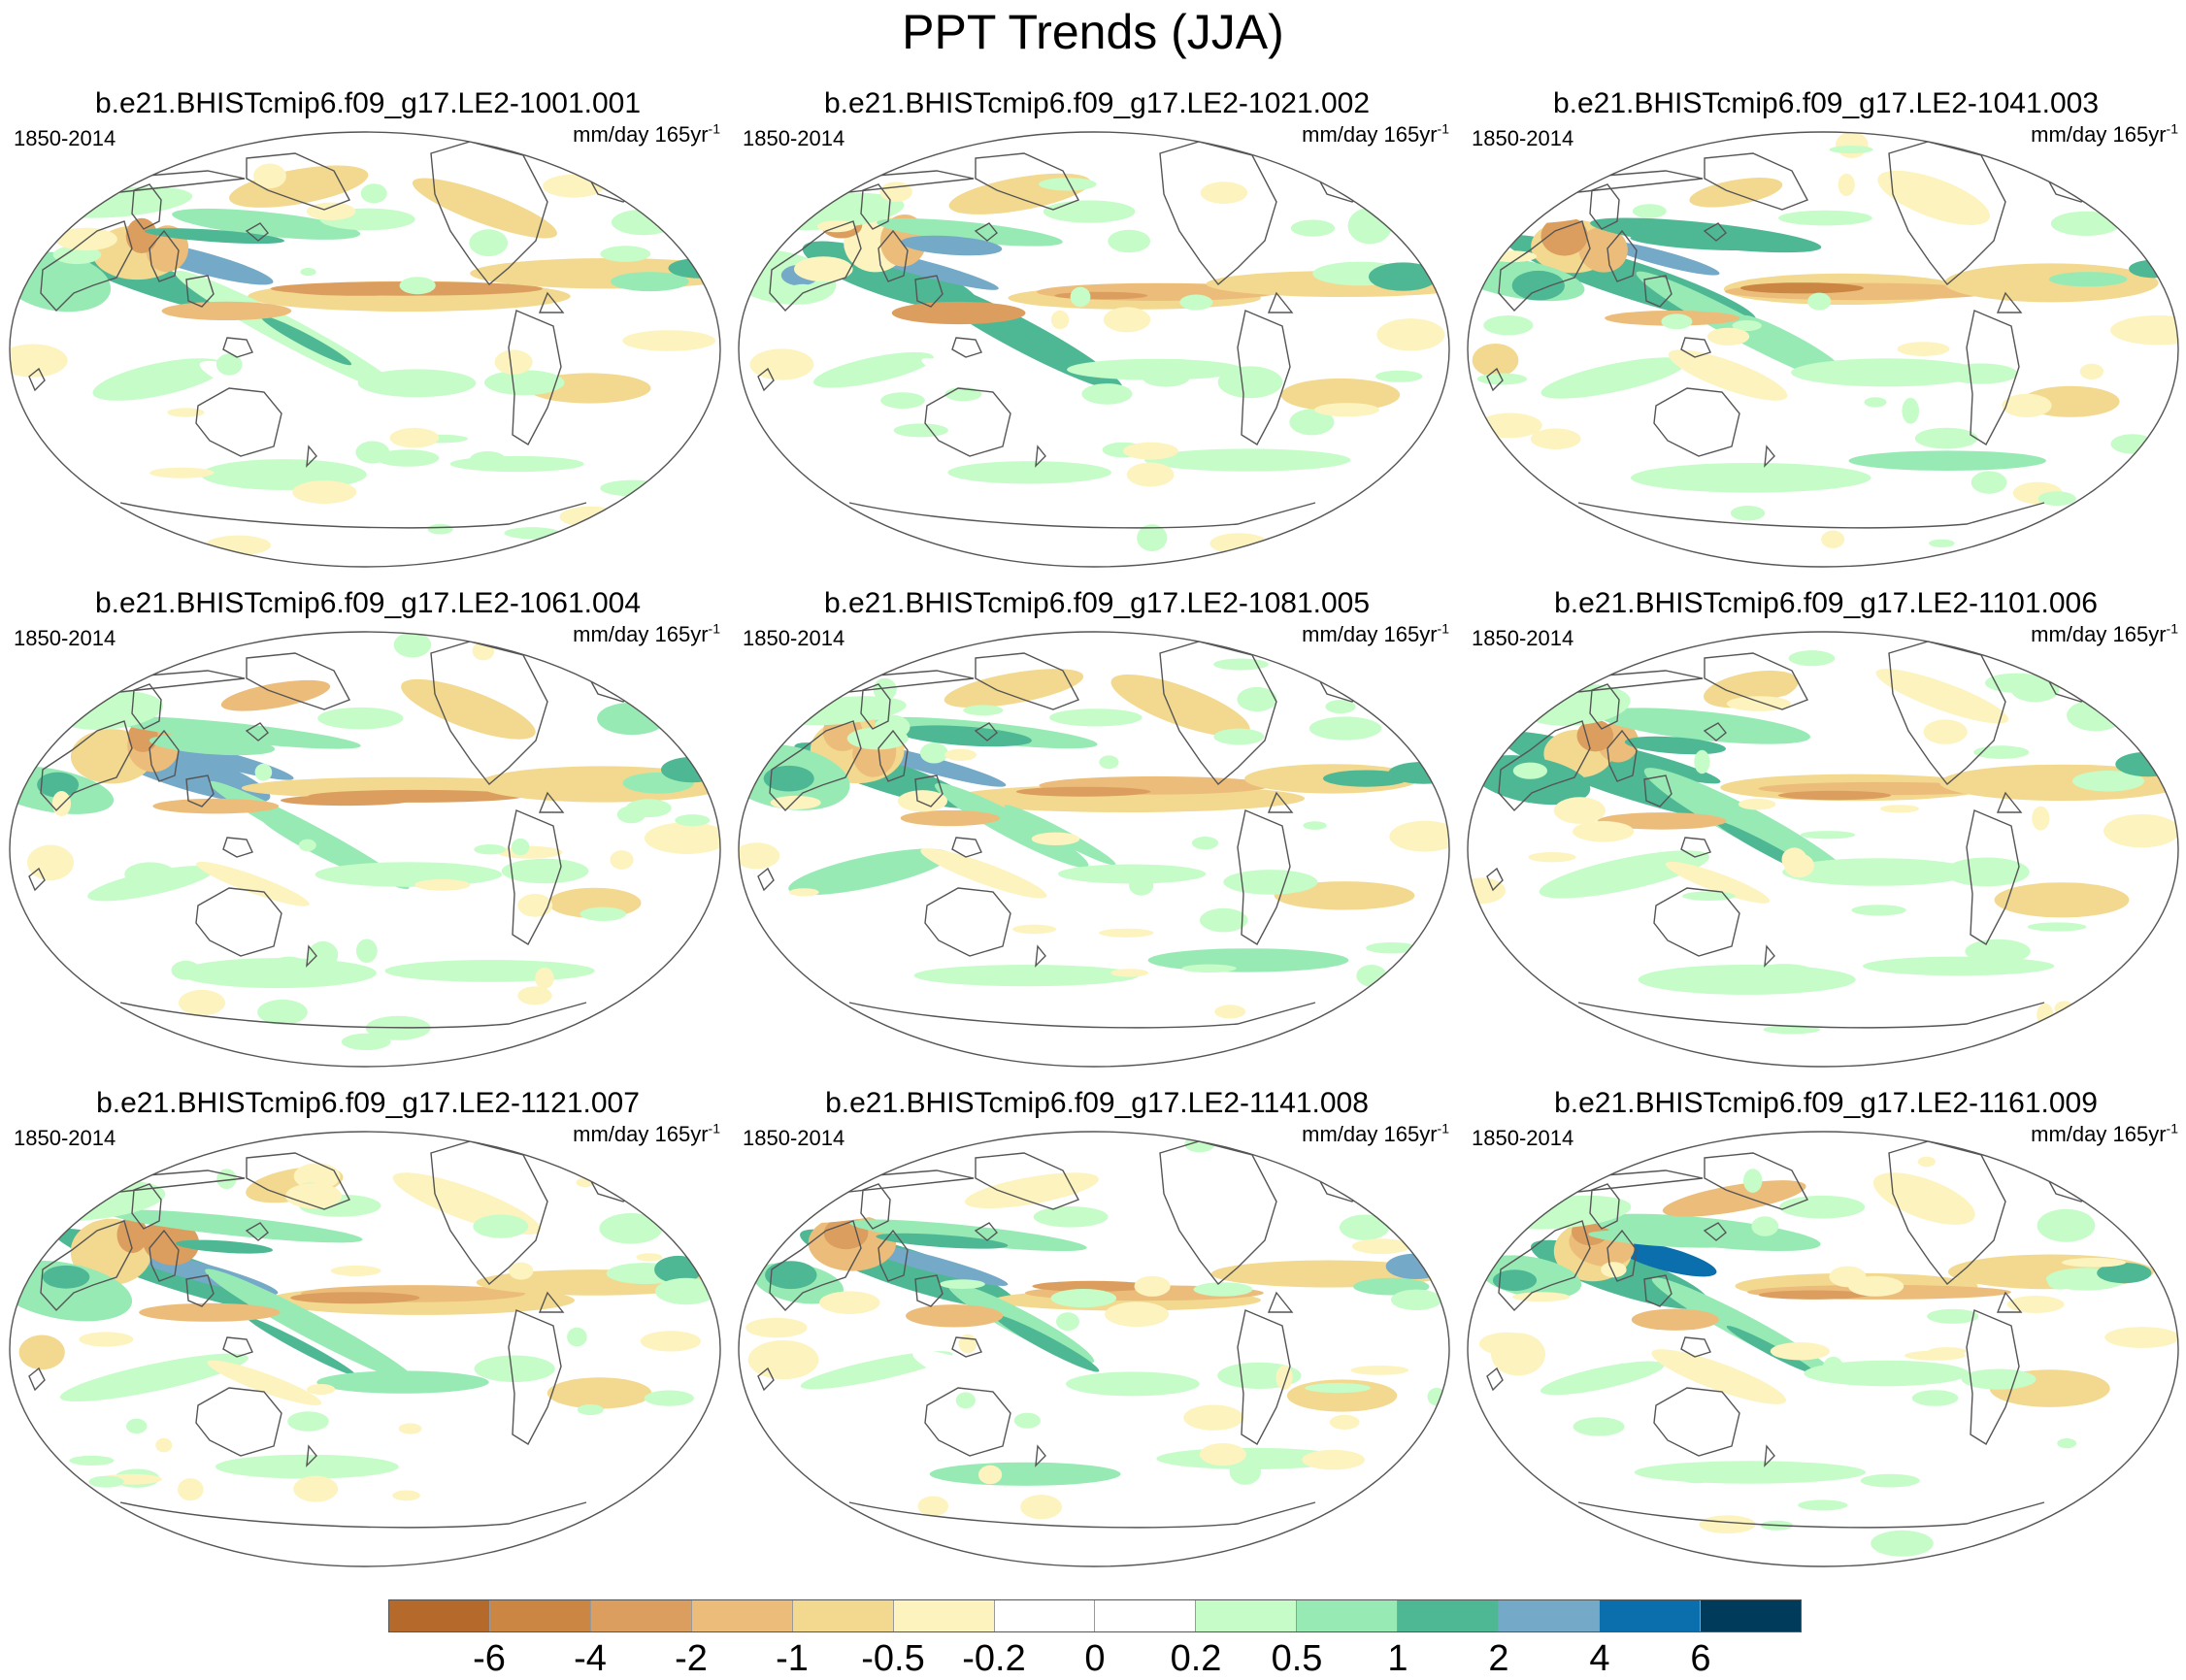 This screenshot has height=1680, width=2186. I want to click on map-plot, so click(1823, 1349).